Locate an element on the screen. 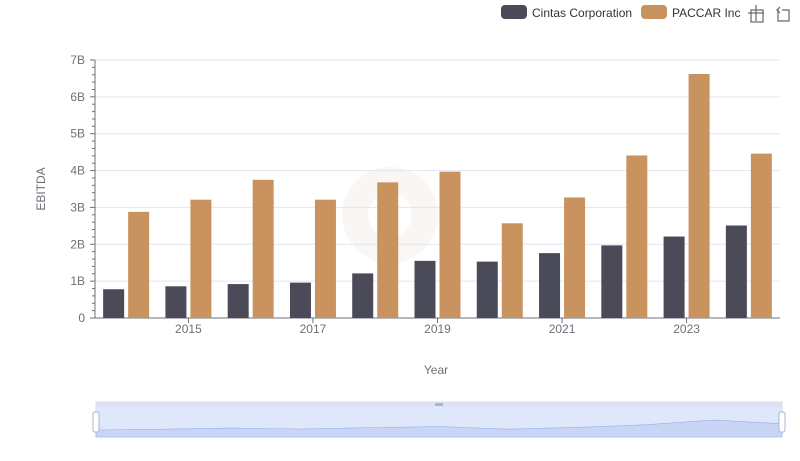  legend-item-paccar: PACCAR Inc is located at coordinates (690, 12).